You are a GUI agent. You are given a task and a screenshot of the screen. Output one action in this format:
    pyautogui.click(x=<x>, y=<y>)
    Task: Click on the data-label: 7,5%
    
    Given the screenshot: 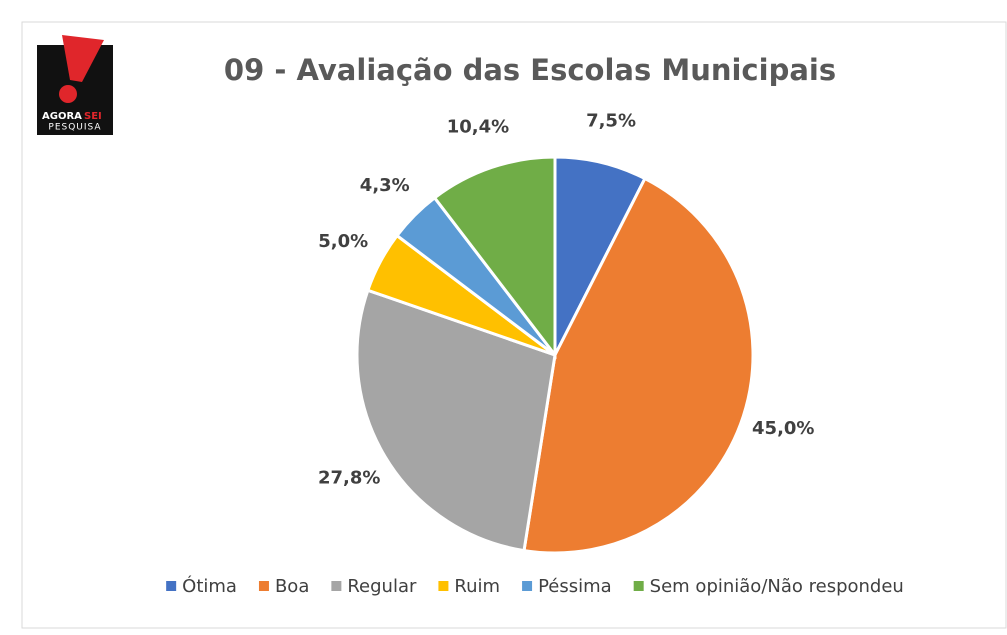 What is the action you would take?
    pyautogui.click(x=611, y=121)
    